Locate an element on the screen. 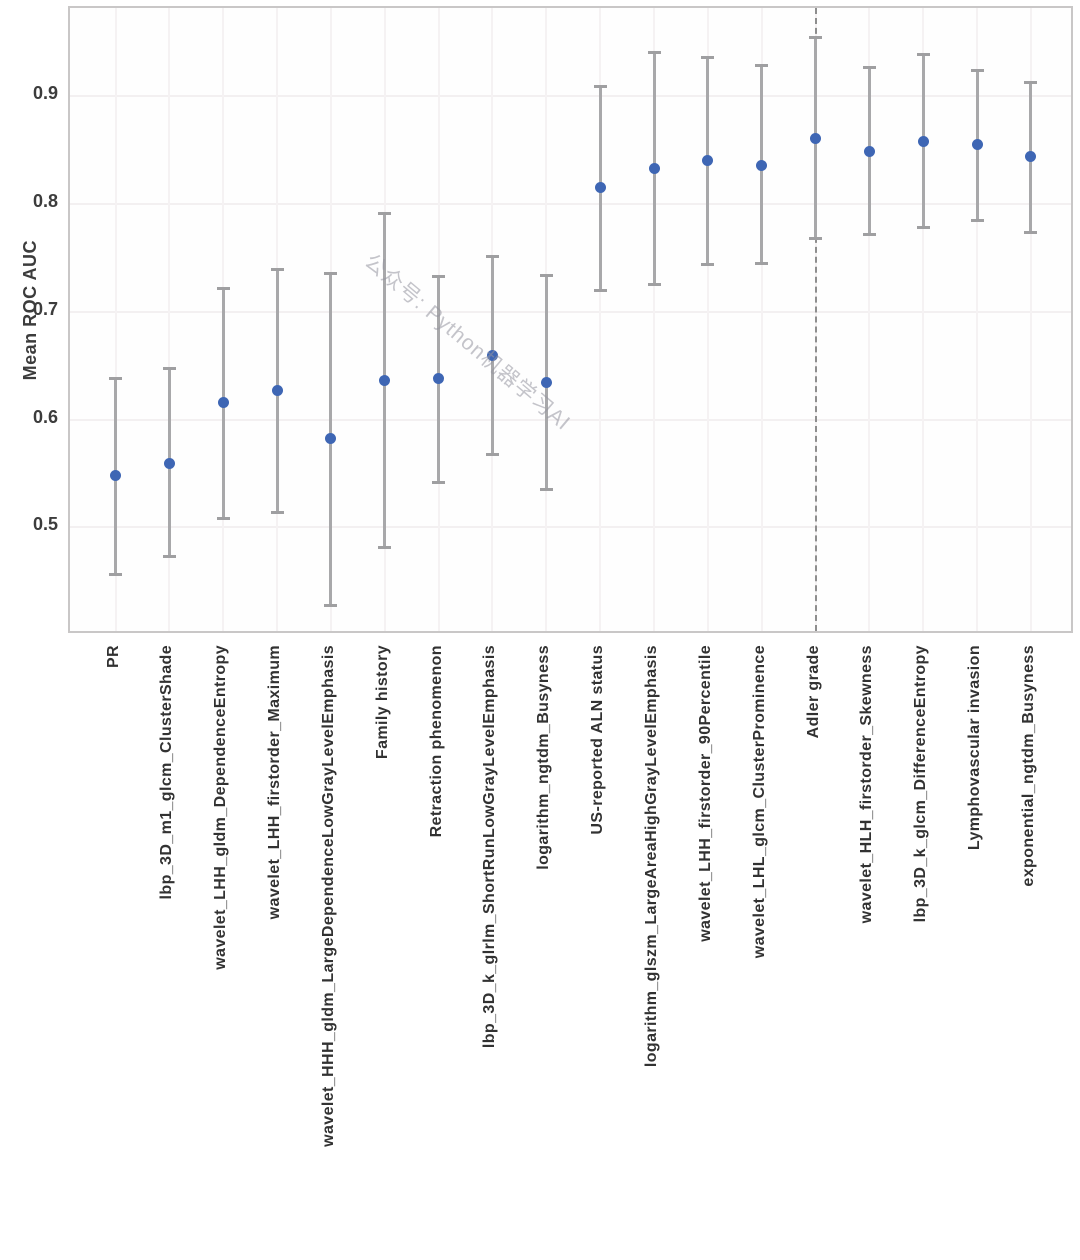 The width and height of the screenshot is (1080, 1260). x-tick-label: Adler grade is located at coordinates (813, 692).